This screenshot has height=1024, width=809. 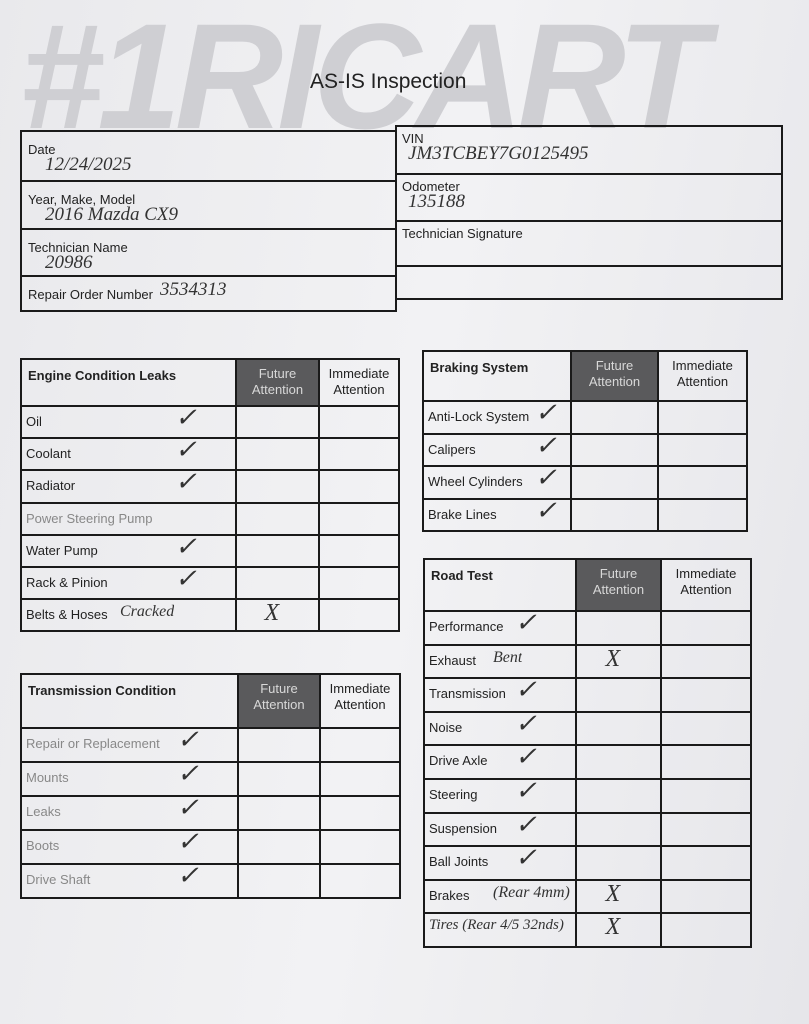 I want to click on field-label: Technician Name, so click(x=78, y=247).